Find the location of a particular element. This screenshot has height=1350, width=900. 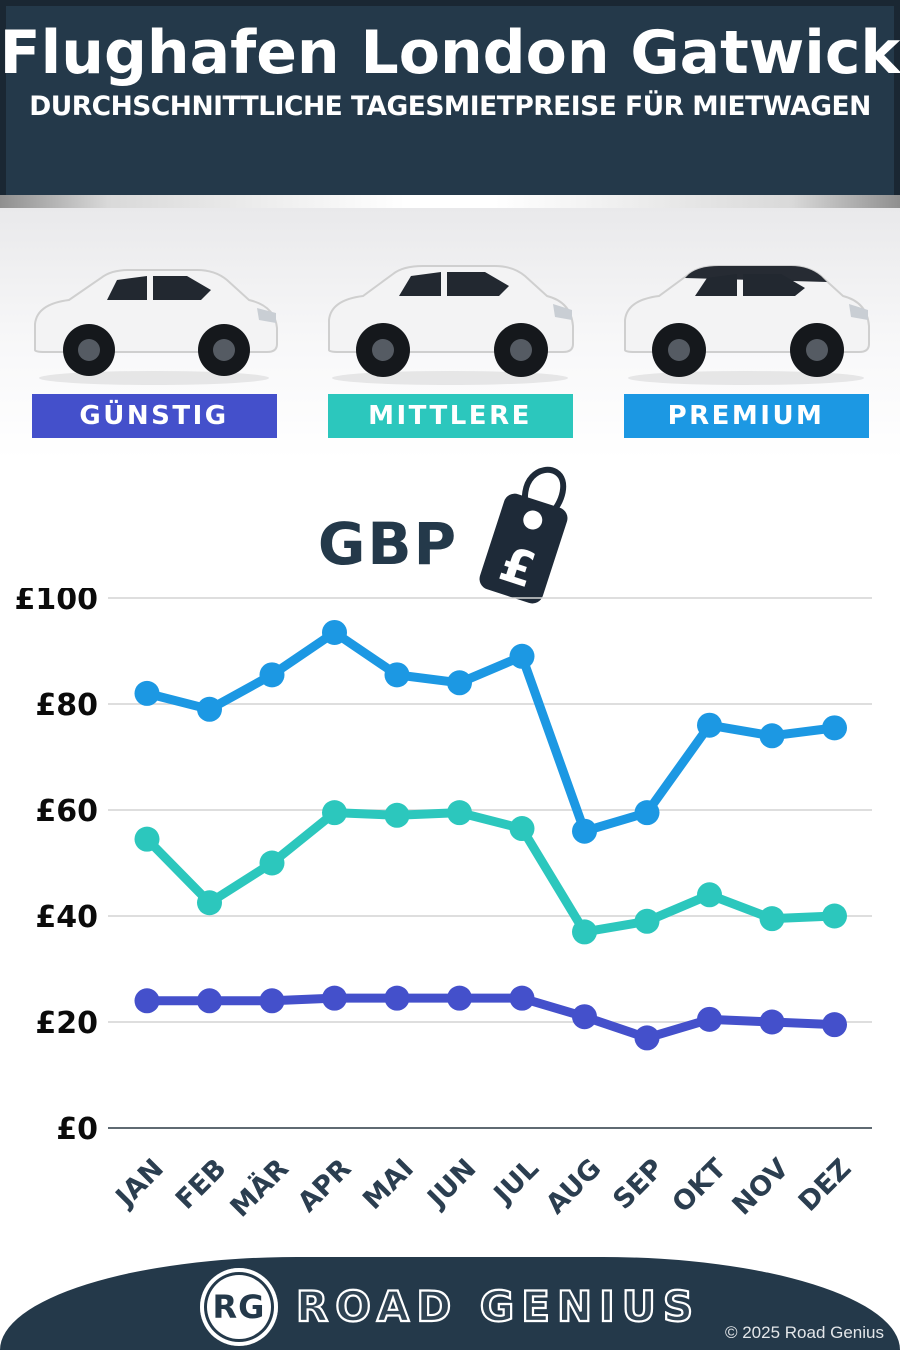

x-tick-label: NOV is located at coordinates (761, 1187).